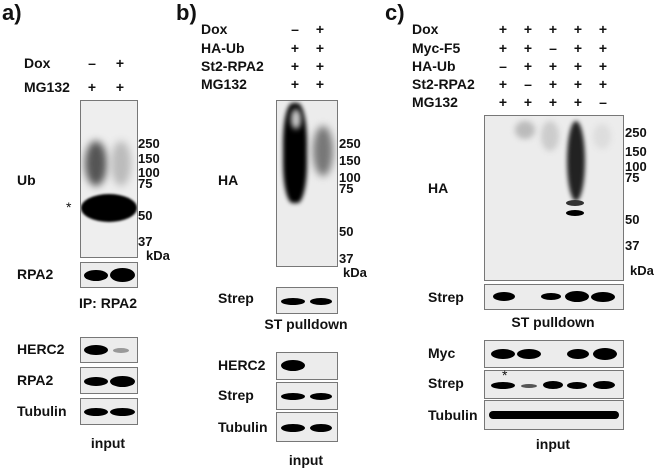 This screenshot has width=658, height=468. I want to click on label-rpa2-input: RPA2, so click(35, 380).